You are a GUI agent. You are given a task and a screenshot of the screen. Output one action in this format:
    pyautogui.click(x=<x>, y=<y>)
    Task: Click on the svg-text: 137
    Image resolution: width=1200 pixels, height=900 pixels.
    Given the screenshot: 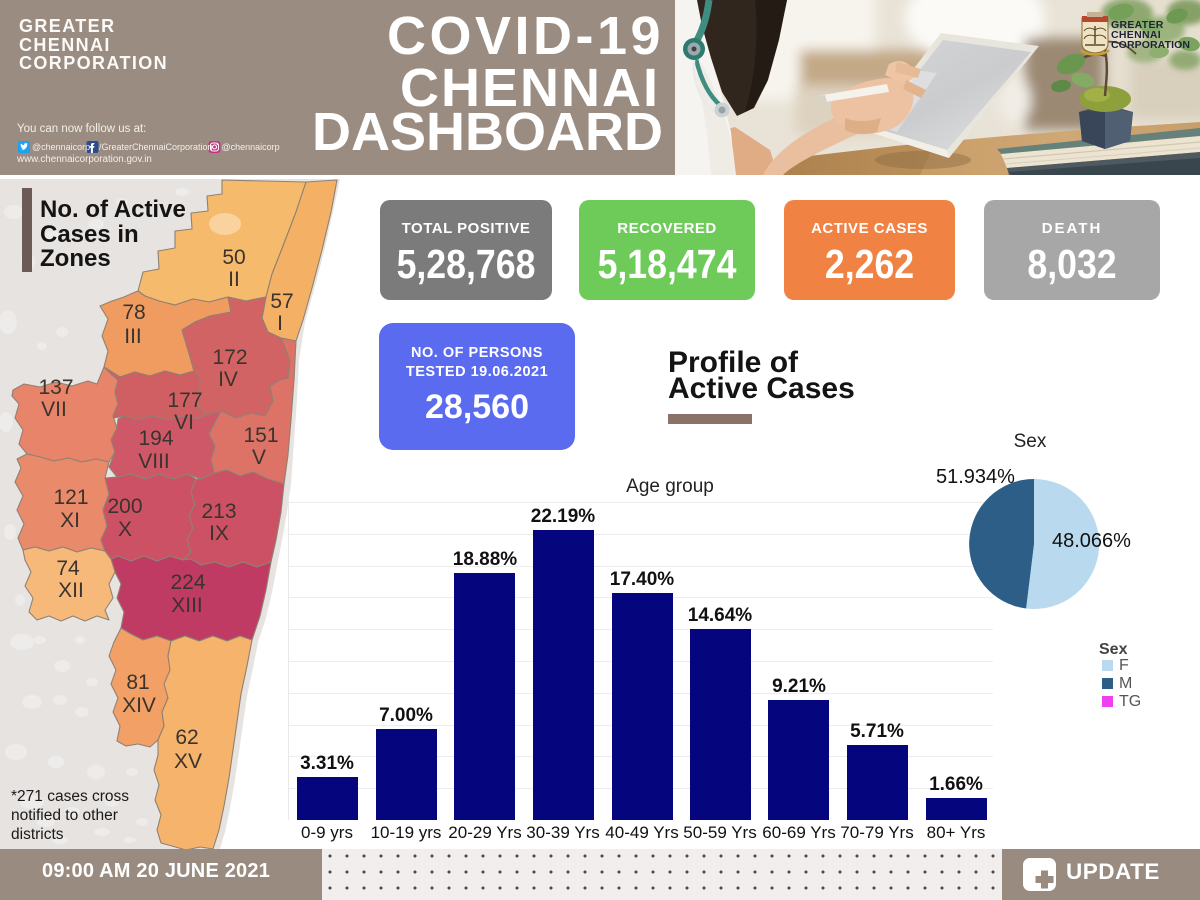 What is the action you would take?
    pyautogui.click(x=55, y=387)
    